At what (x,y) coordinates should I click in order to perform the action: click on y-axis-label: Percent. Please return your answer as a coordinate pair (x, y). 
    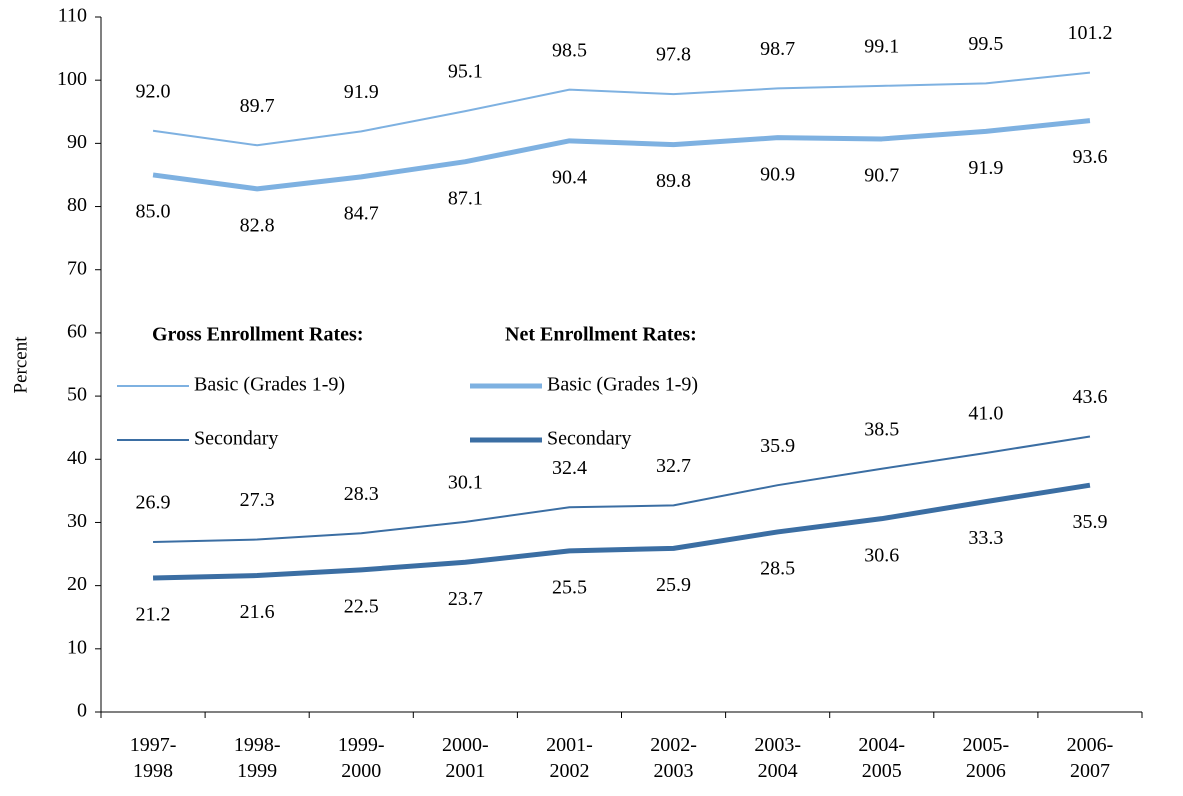
    Looking at the image, I should click on (20, 365).